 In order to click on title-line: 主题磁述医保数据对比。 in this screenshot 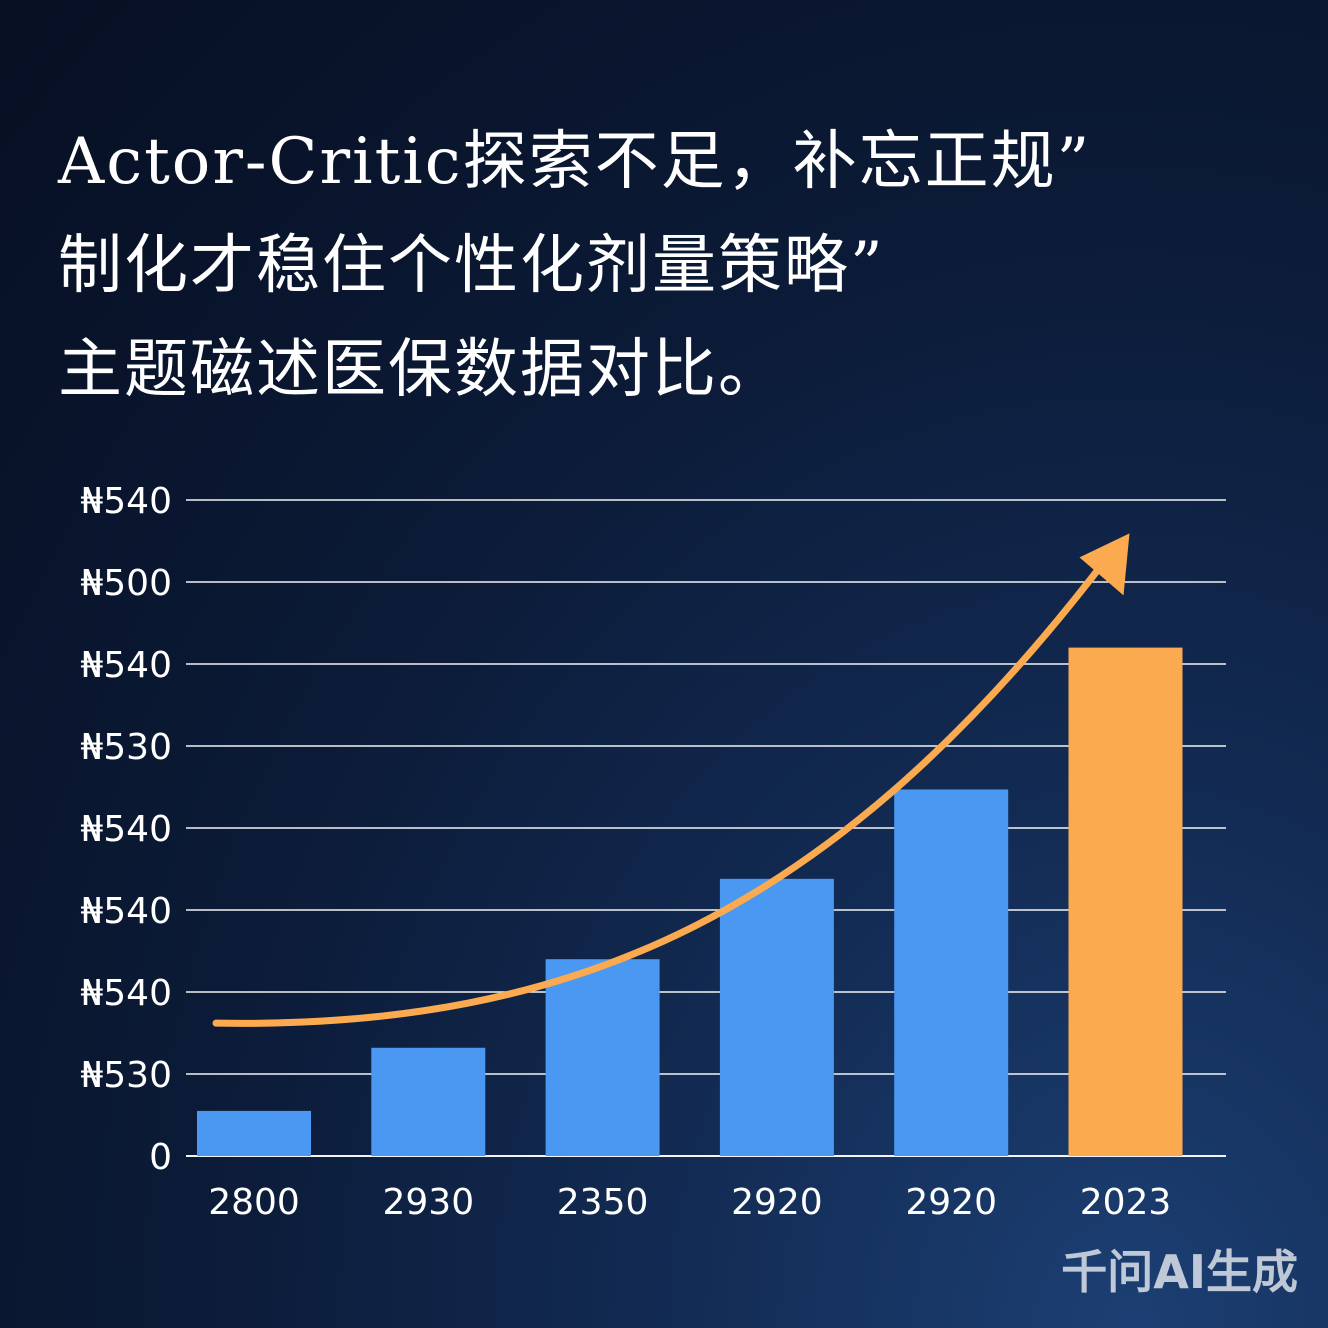, I will do `click(421, 370)`.